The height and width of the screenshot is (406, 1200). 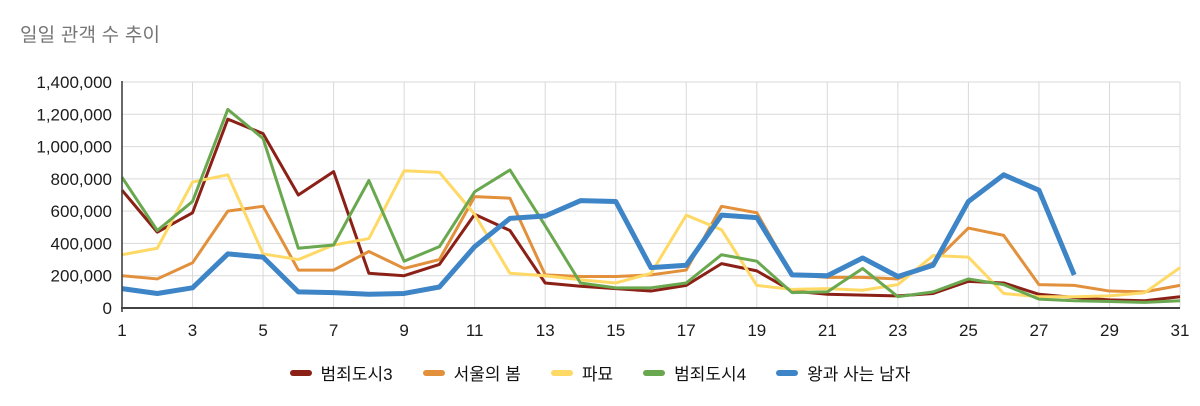 What do you see at coordinates (756, 330) in the screenshot?
I see `x-axis-label: 19` at bounding box center [756, 330].